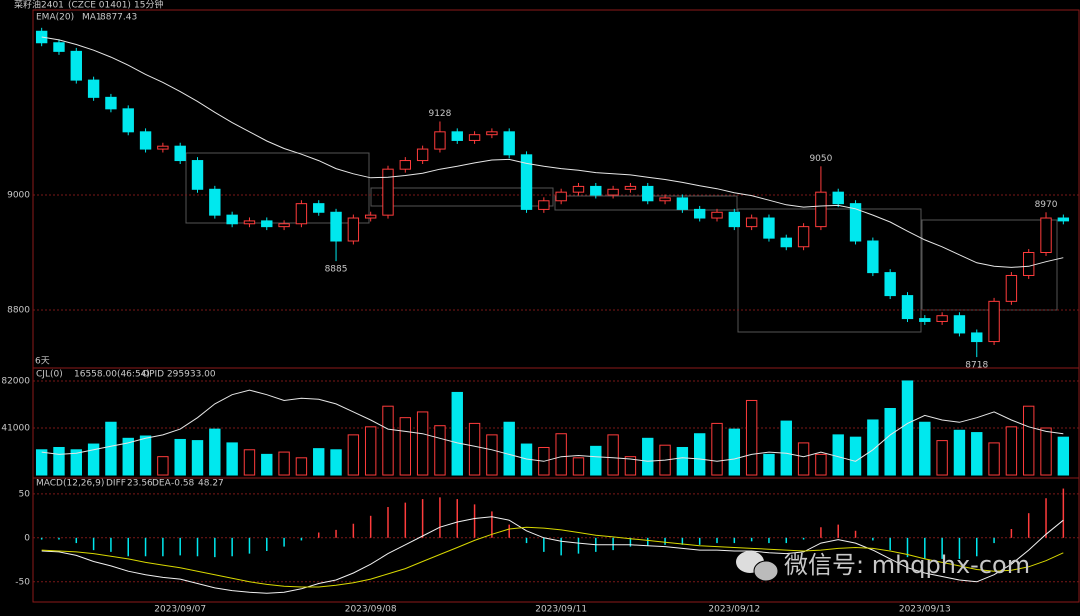 This screenshot has width=1080, height=616. I want to click on series-value: 8877.43, so click(118, 18).